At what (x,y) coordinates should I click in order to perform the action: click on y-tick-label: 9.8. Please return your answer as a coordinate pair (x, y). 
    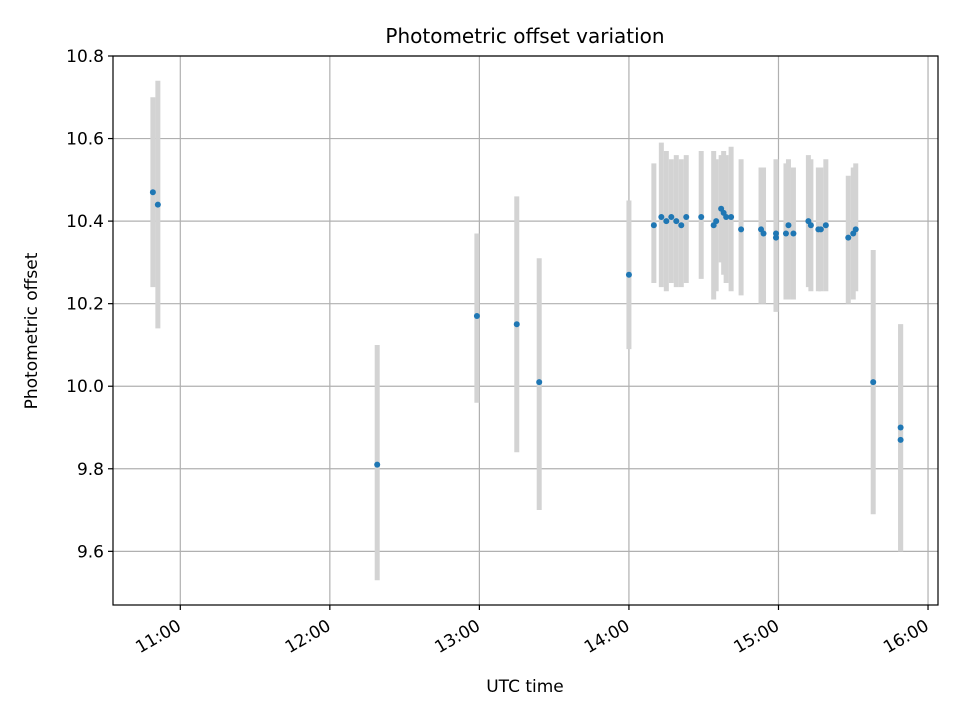
    Looking at the image, I should click on (90, 470).